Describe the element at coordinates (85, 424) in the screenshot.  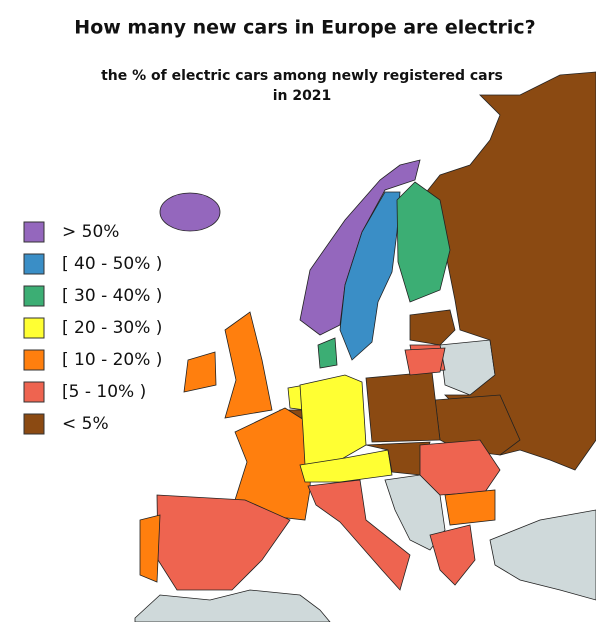
I see `legend-label: < 5%` at that location.